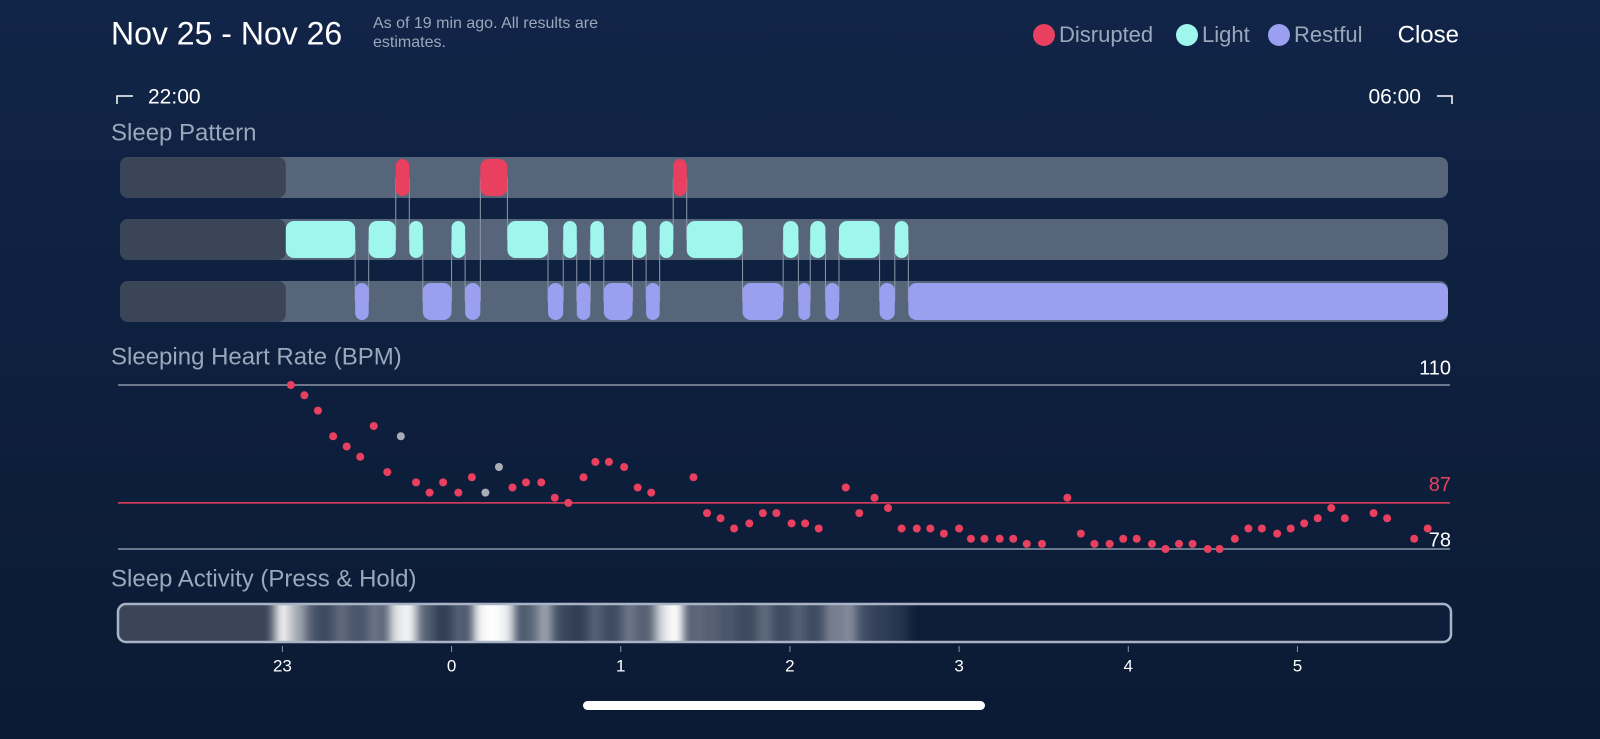 Image resolution: width=1600 pixels, height=739 pixels. I want to click on activity-layer, so click(513, 623).